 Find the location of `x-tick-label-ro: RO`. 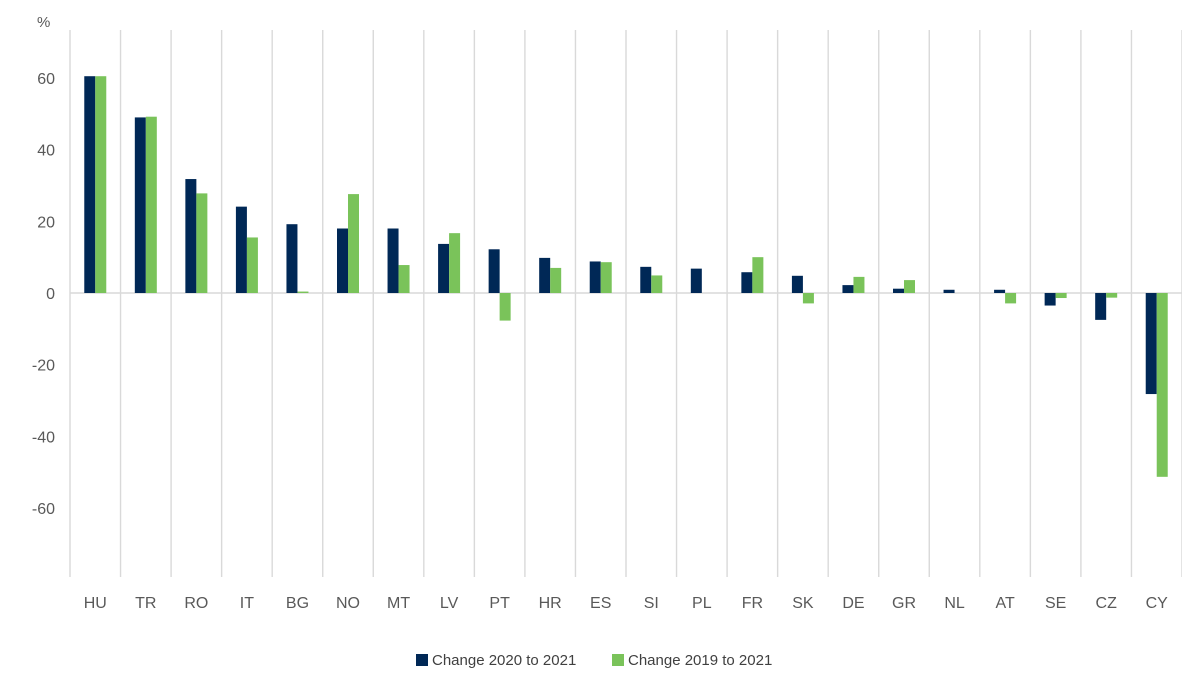

x-tick-label-ro: RO is located at coordinates (196, 603).